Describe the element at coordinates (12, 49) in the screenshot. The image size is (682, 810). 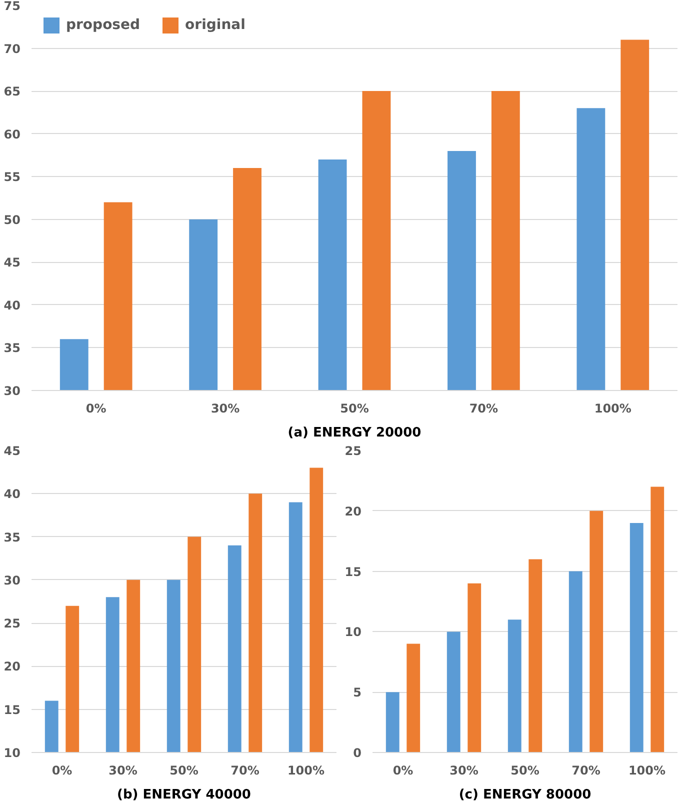
I see `y-tick-label: 70` at that location.